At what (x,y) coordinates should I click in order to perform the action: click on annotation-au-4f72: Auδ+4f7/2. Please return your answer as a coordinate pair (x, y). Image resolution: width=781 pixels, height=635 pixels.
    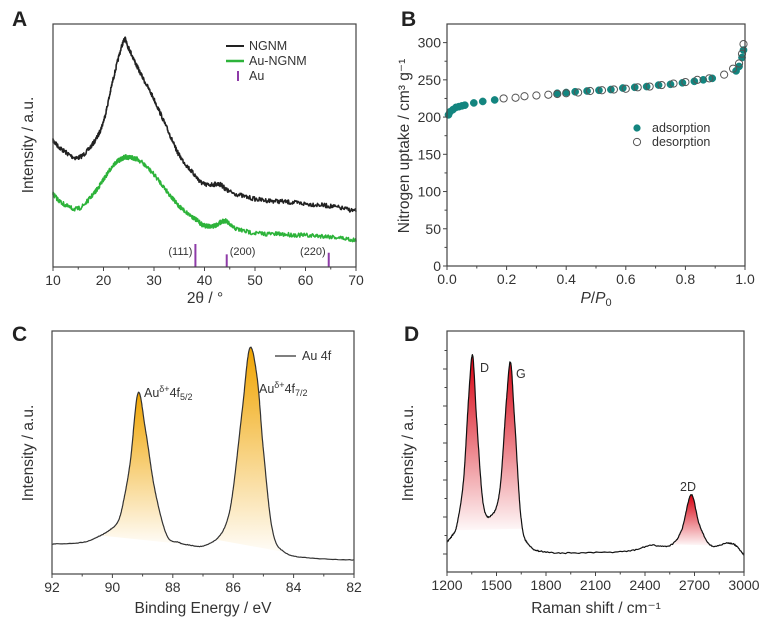
    Looking at the image, I should click on (283, 389).